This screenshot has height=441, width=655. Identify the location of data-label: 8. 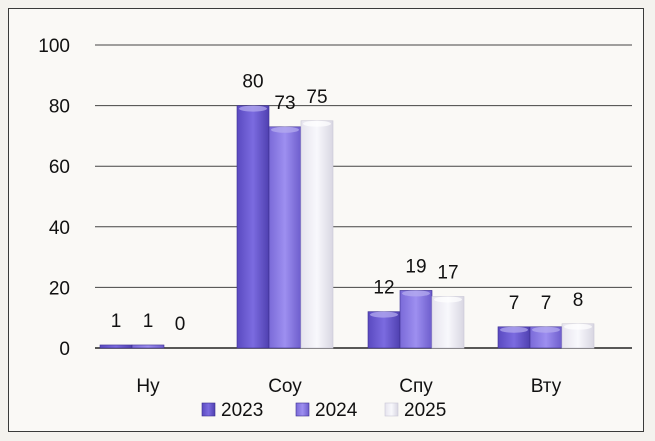
(578, 300).